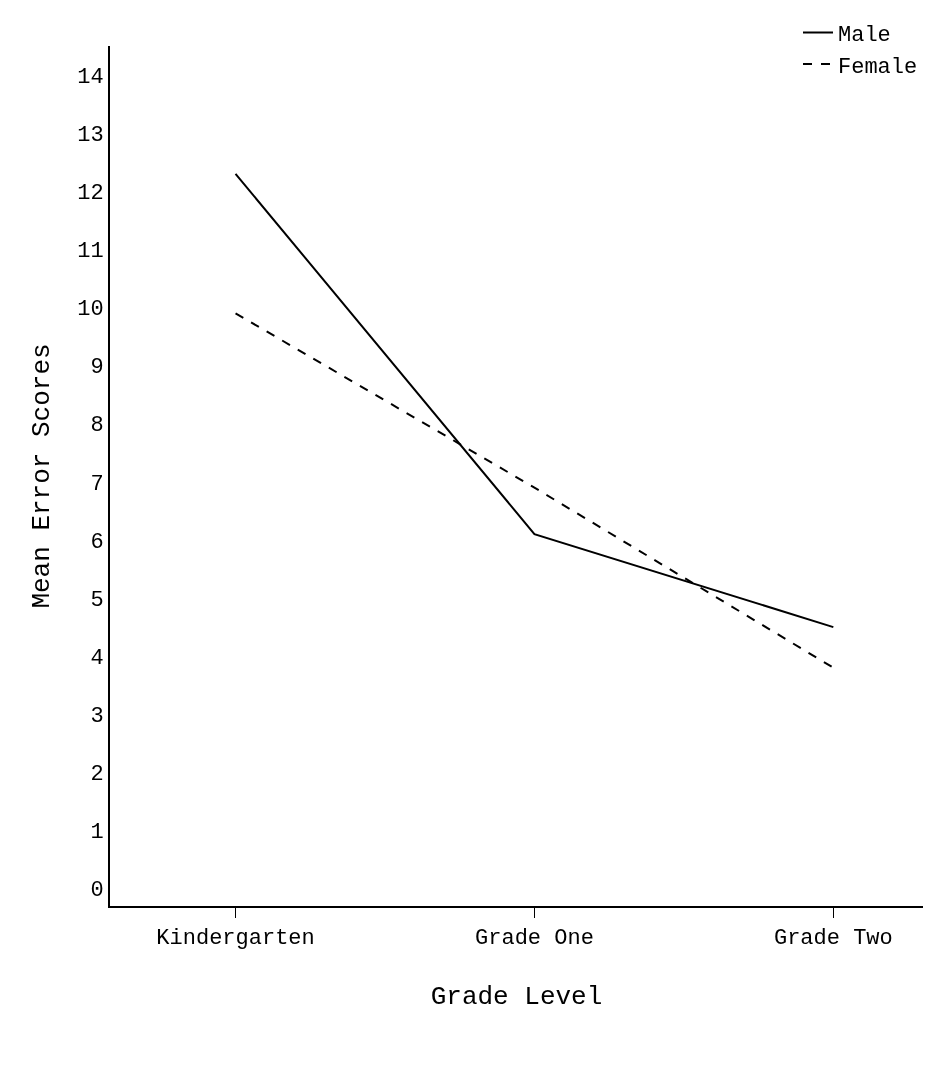 This screenshot has width=943, height=1076. What do you see at coordinates (97, 891) in the screenshot?
I see `y-tick-label: 0` at bounding box center [97, 891].